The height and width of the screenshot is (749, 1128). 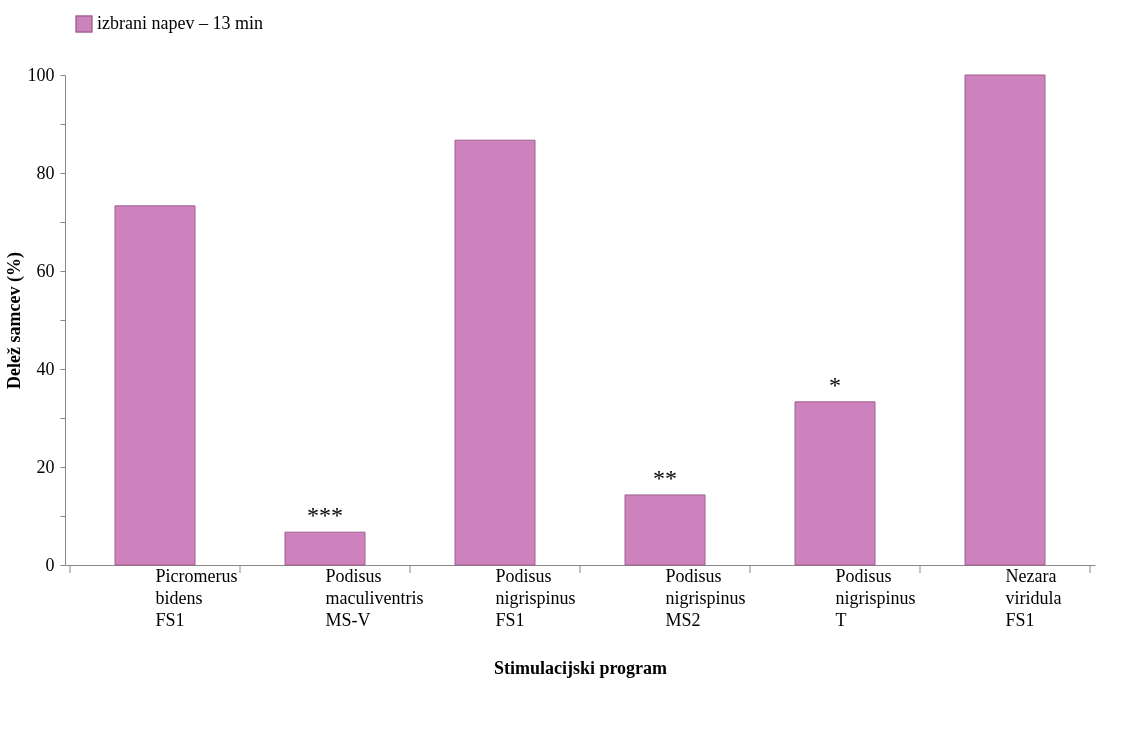 I want to click on y-tick-label: 80, so click(x=45, y=172).